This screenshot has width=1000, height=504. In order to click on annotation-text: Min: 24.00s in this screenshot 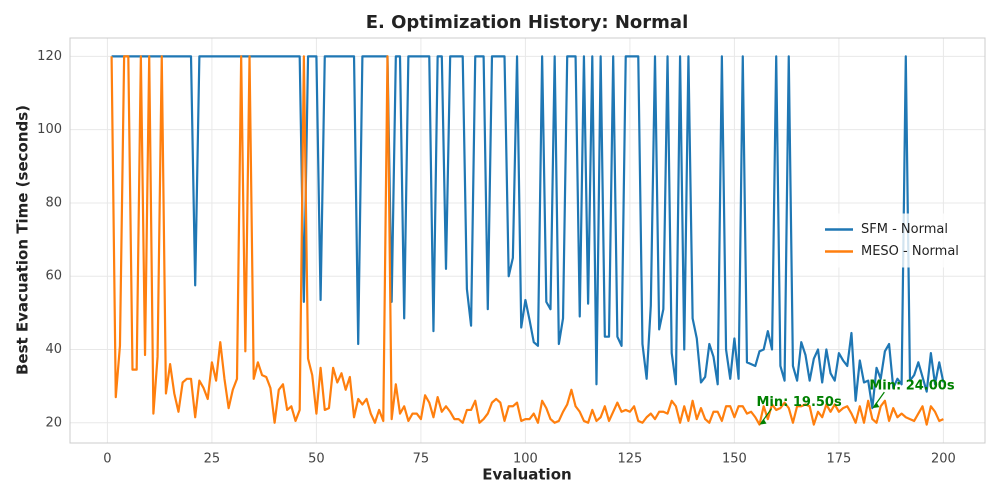, I will do `click(911, 386)`.